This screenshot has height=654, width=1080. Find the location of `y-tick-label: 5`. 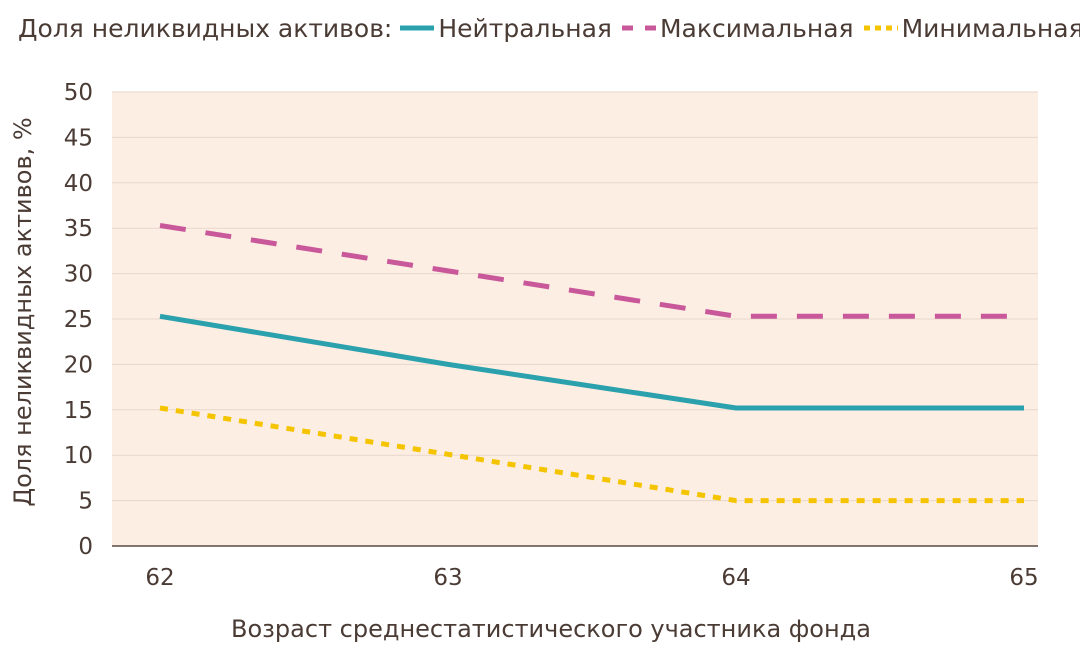

y-tick-label: 5 is located at coordinates (85, 502).